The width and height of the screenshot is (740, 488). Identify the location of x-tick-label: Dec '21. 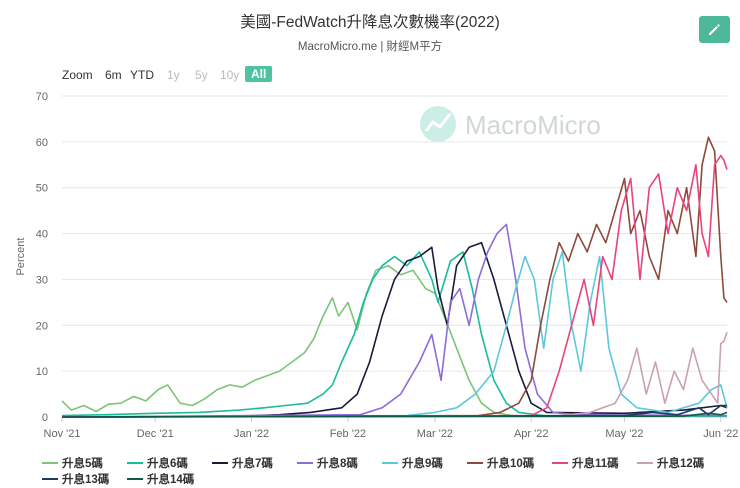
(155, 434).